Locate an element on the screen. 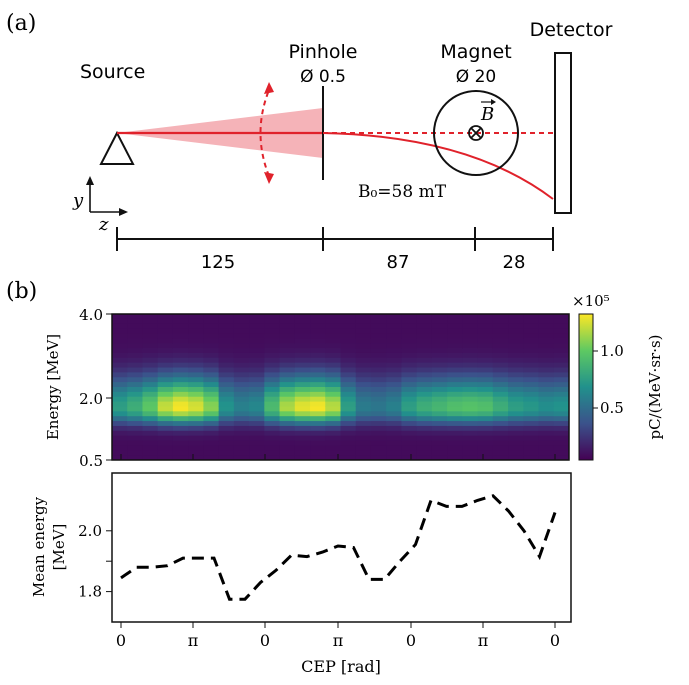  line-plot-ytick-label: 1.8 is located at coordinates (90, 592).